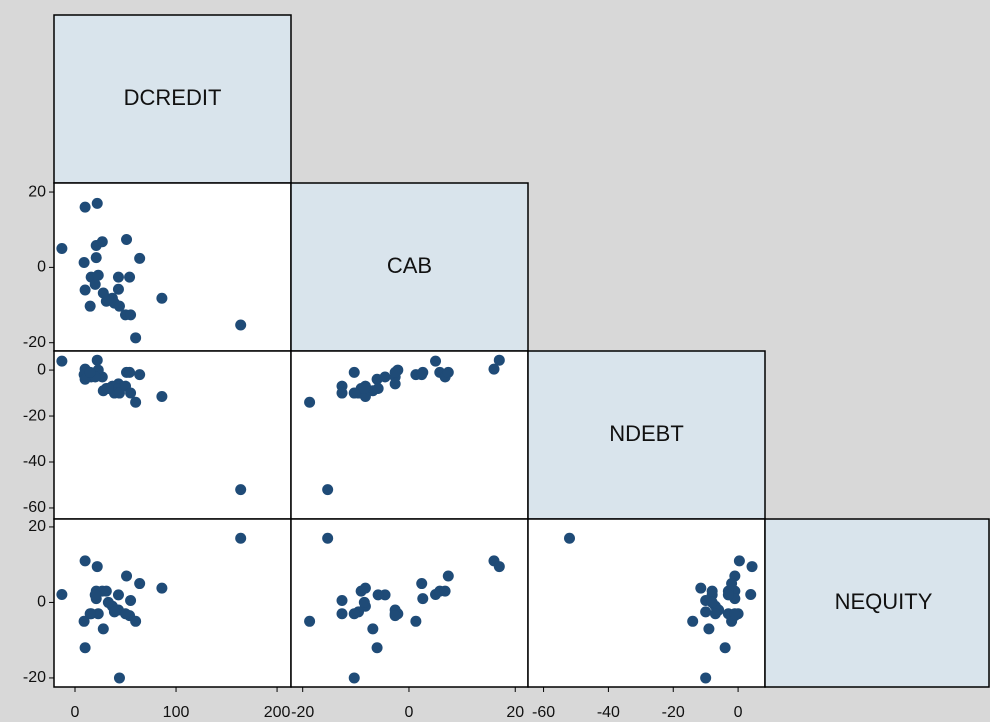  What do you see at coordinates (608, 712) in the screenshot?
I see `x-tick-label: -40` at bounding box center [608, 712].